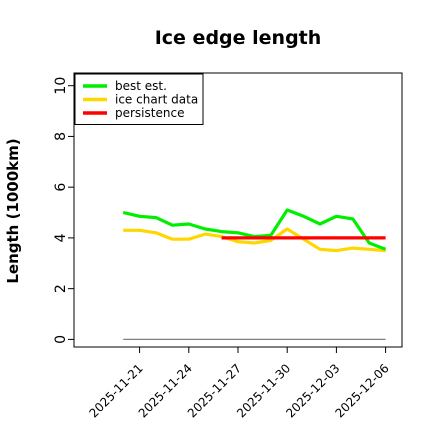 Image resolution: width=440 pixels, height=440 pixels. Describe the element at coordinates (61, 187) in the screenshot. I see `y-tick-label: 6` at that location.